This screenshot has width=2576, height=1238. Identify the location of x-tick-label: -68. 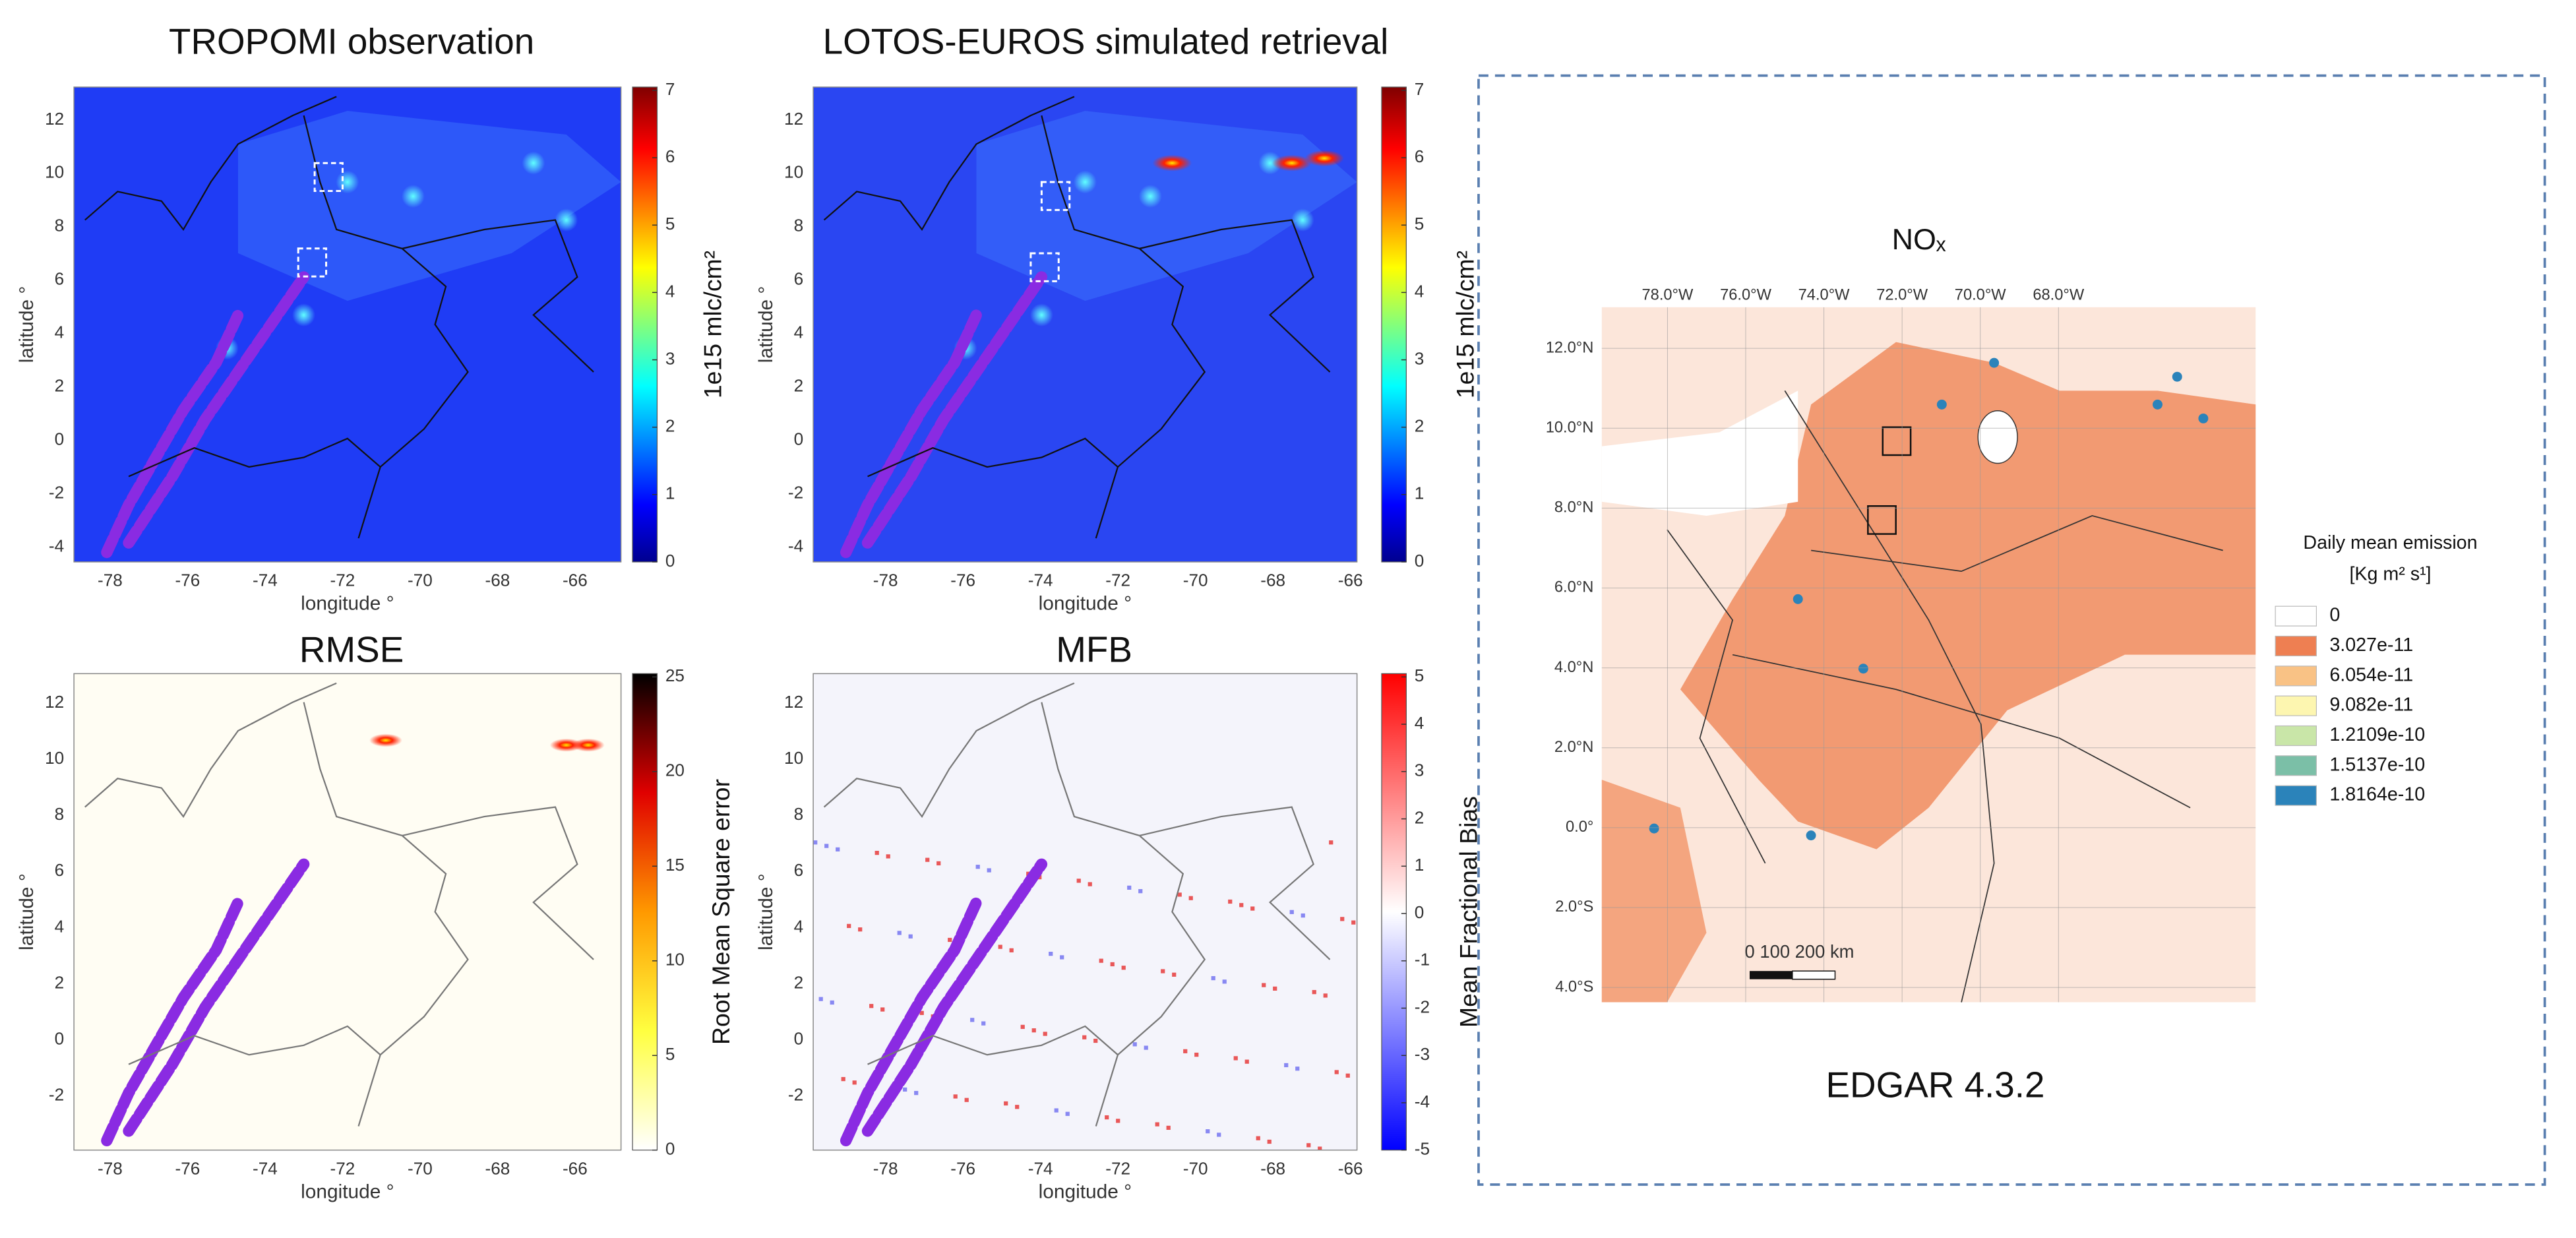
(1272, 1169).